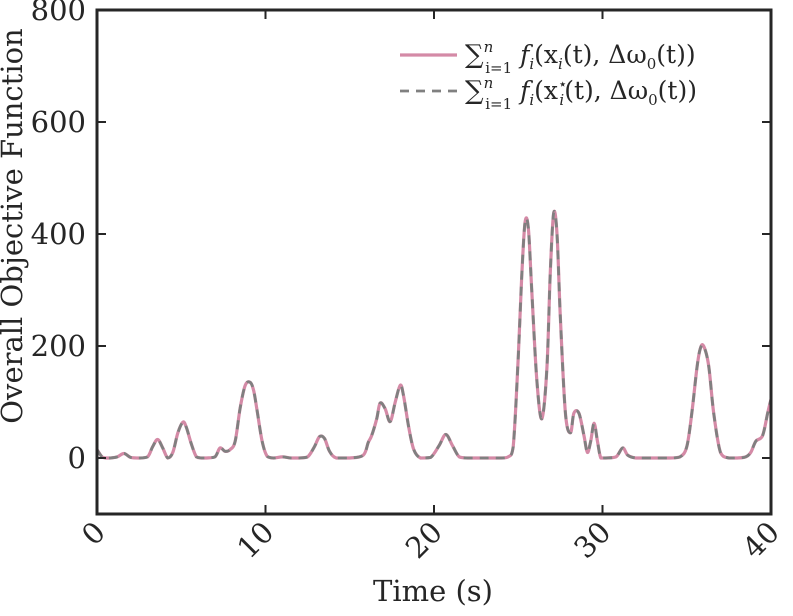 The height and width of the screenshot is (616, 793). I want to click on legend-label-2: ∑n i=1 fi(x⋆ i(t), Δω0(t)), so click(581, 93).